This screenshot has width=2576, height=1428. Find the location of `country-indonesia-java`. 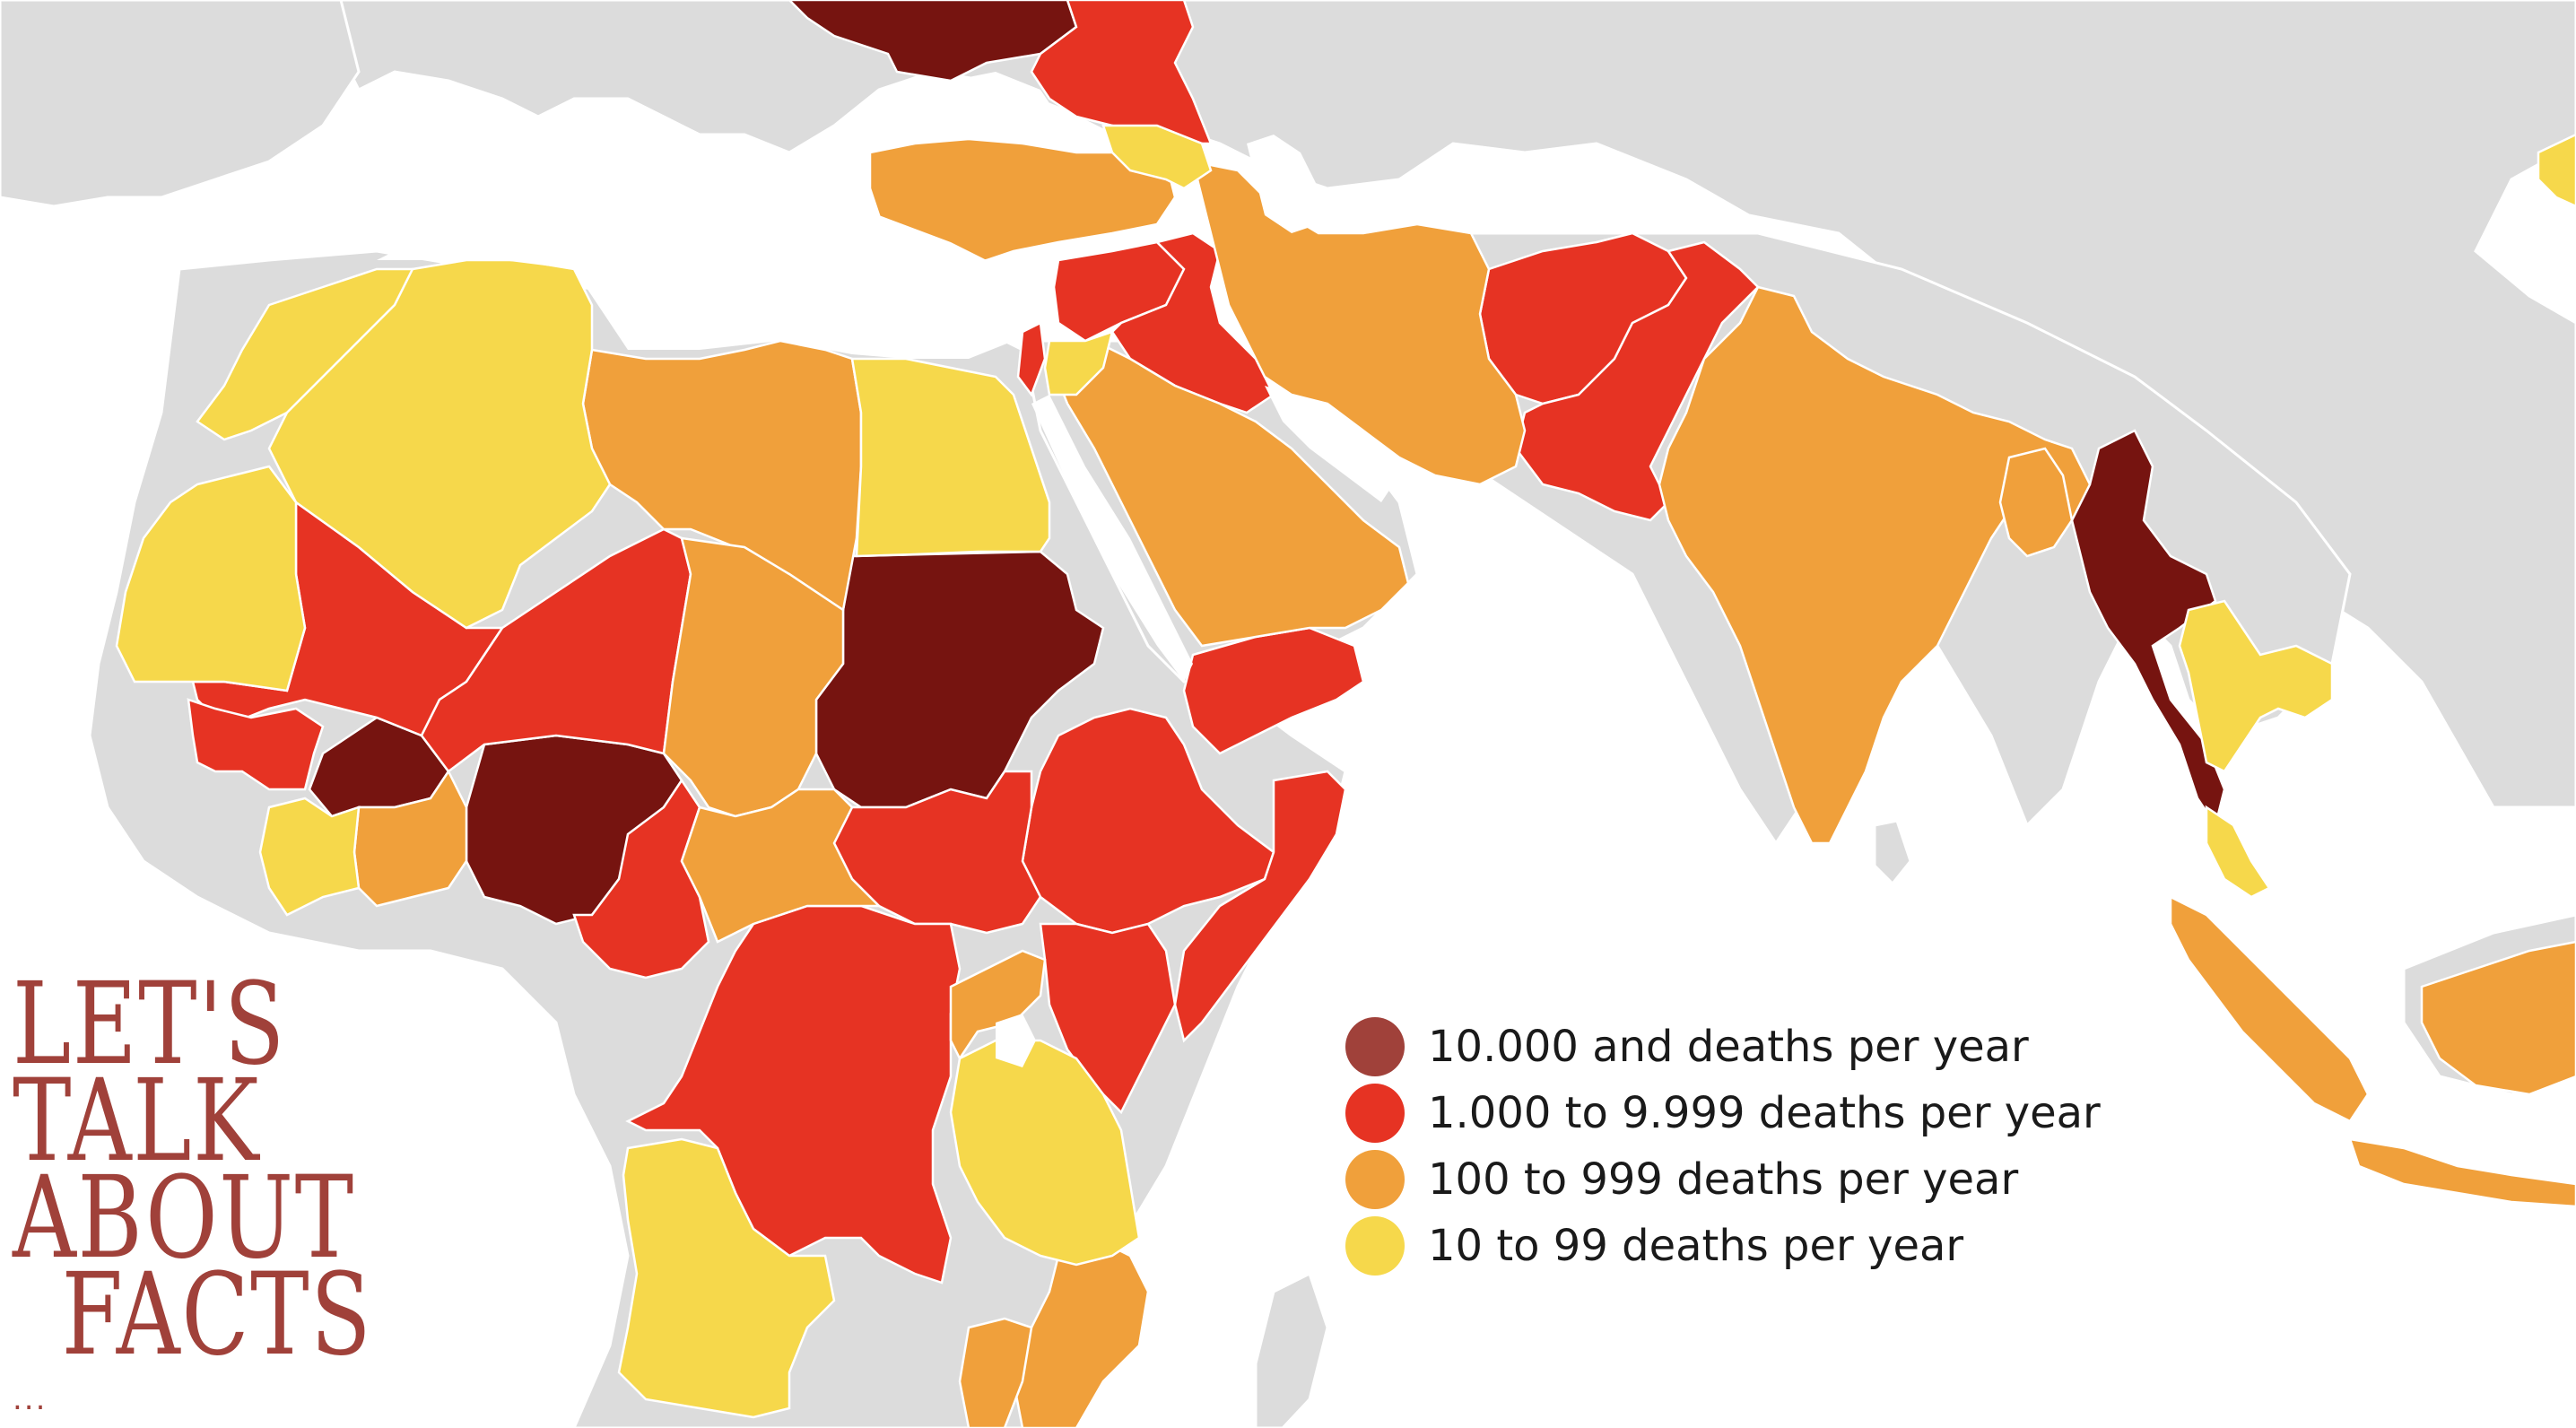

country-indonesia-java is located at coordinates (2462, 1173).